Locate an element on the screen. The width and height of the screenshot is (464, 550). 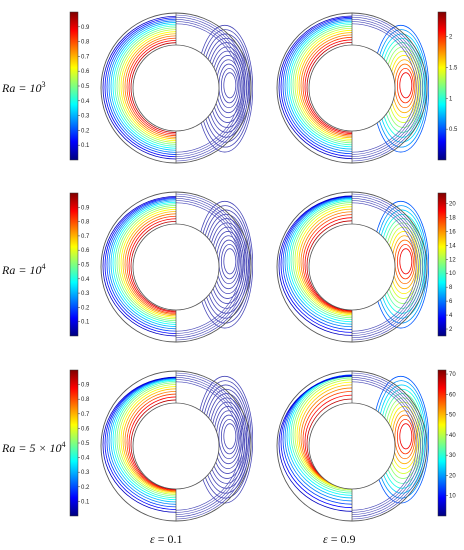
colorbar-6-tick-4: 40 is located at coordinates (452, 436).